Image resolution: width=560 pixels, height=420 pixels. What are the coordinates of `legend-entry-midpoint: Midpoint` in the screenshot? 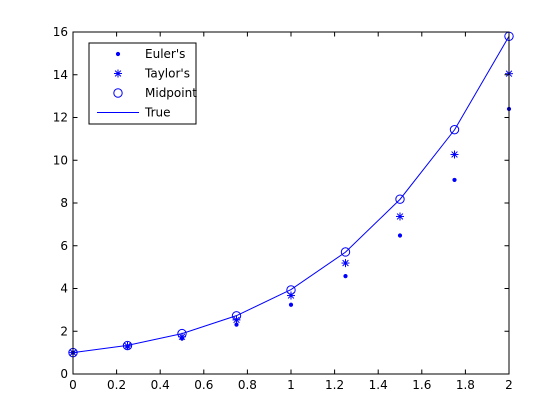 It's located at (155, 93).